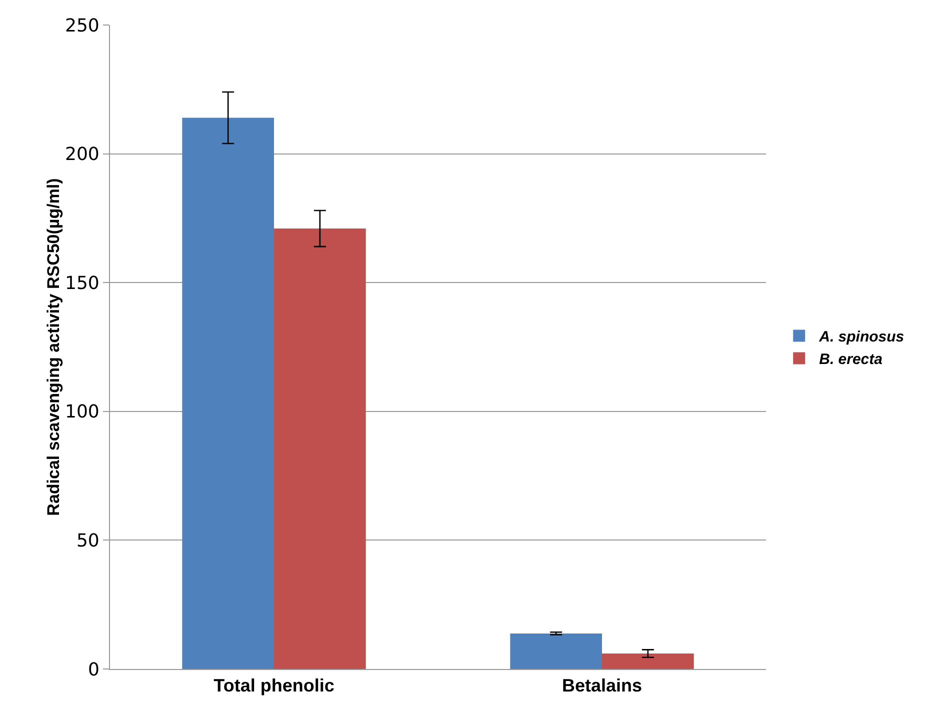  What do you see at coordinates (82, 155) in the screenshot?
I see `y-tick-label: 200` at bounding box center [82, 155].